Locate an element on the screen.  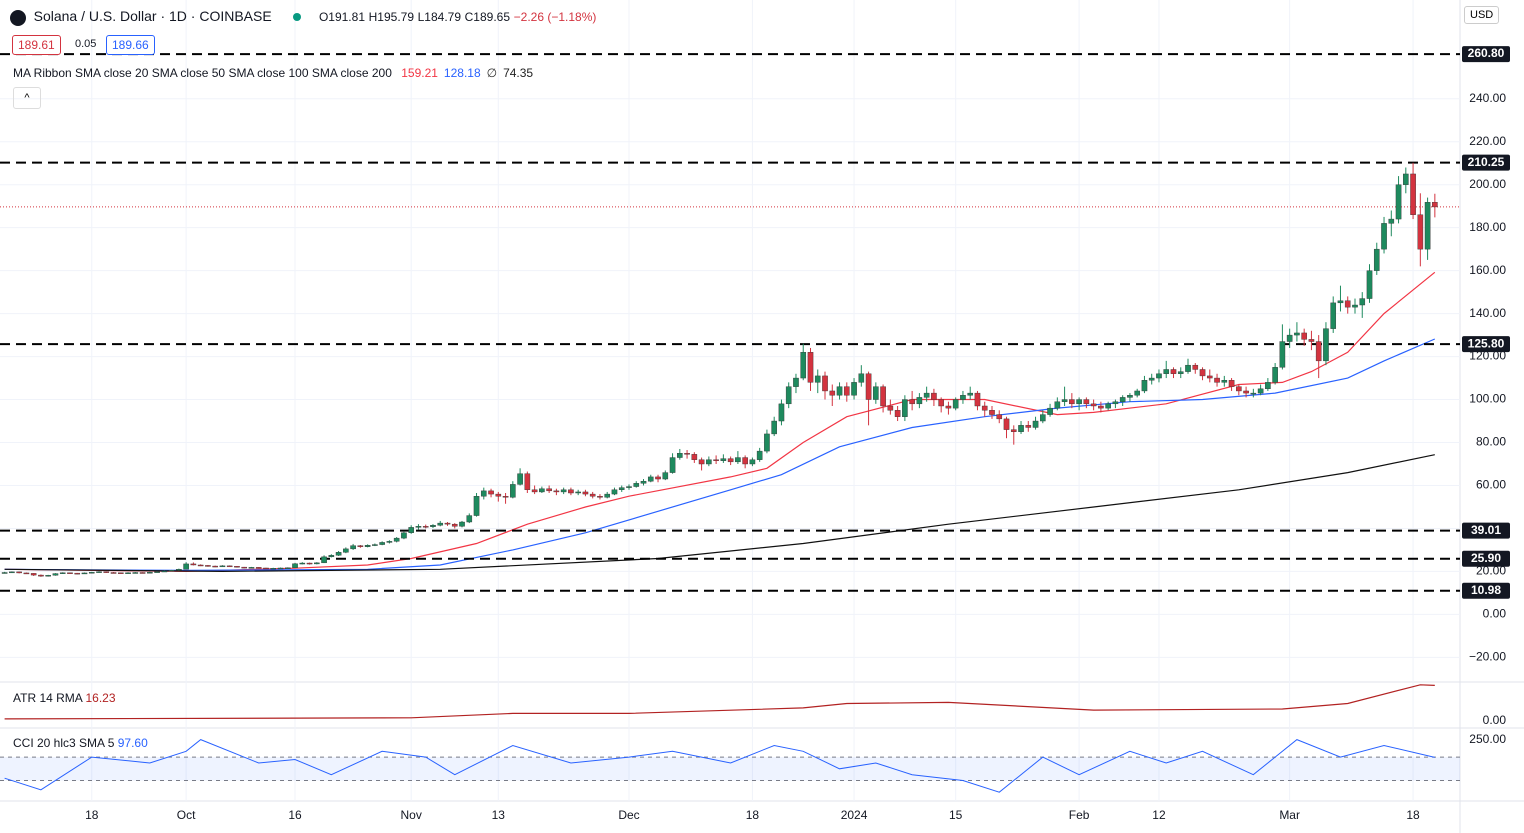
x-tick-label: 18 is located at coordinates (753, 815).